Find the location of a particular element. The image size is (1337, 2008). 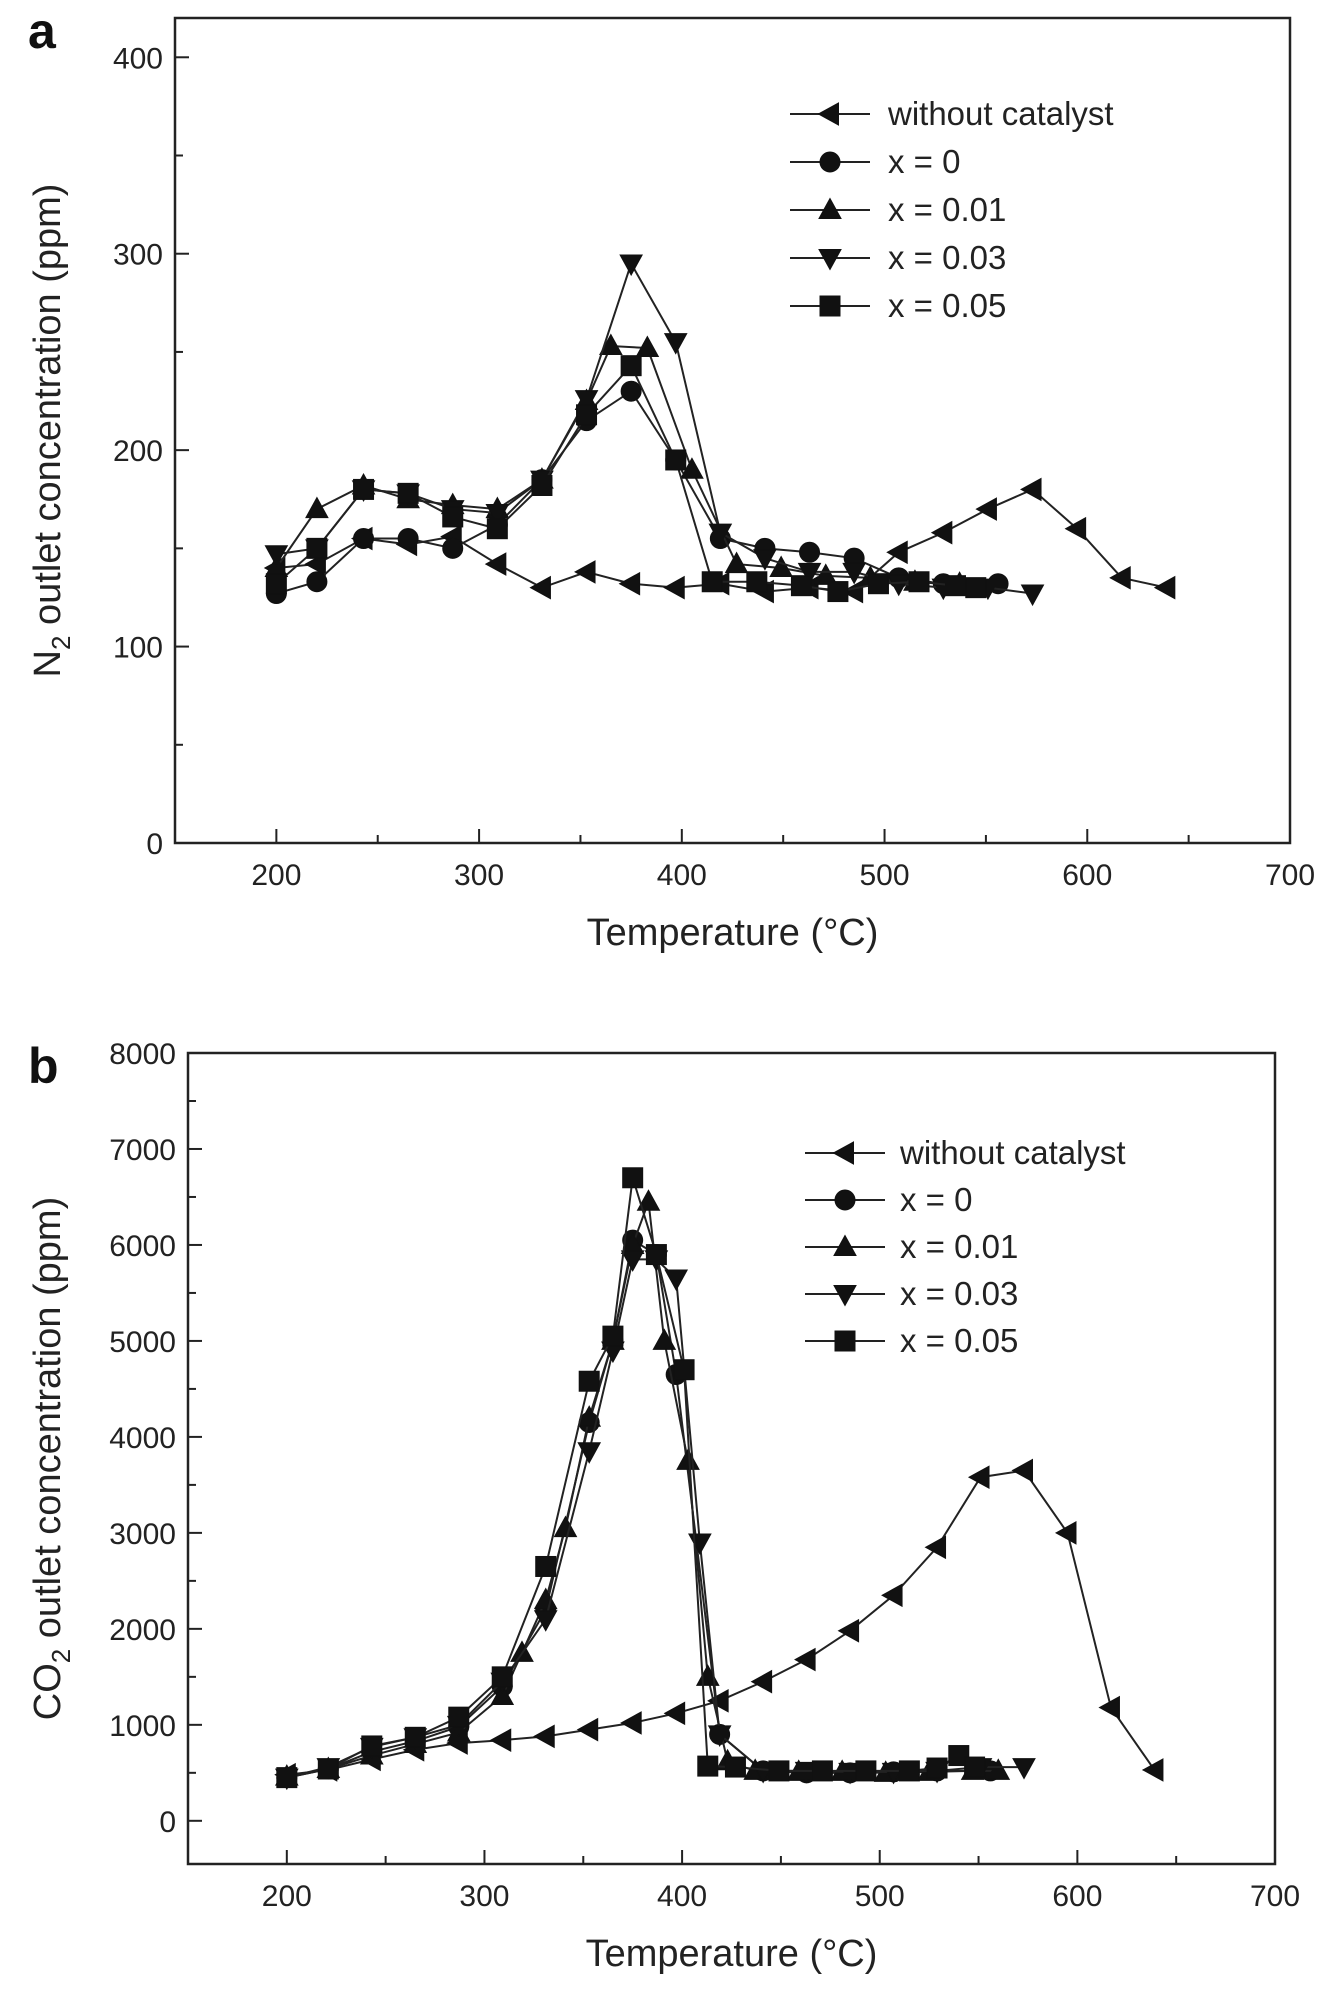

legend-item-x-0-03: x = 0.03 is located at coordinates (898, 257).